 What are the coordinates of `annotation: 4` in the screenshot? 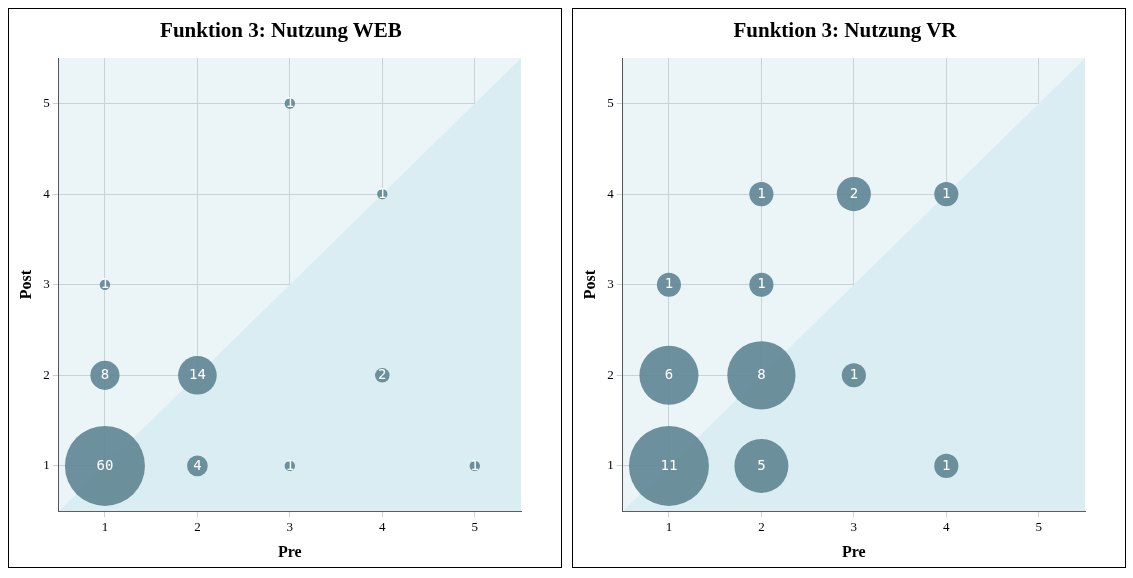 It's located at (197, 464).